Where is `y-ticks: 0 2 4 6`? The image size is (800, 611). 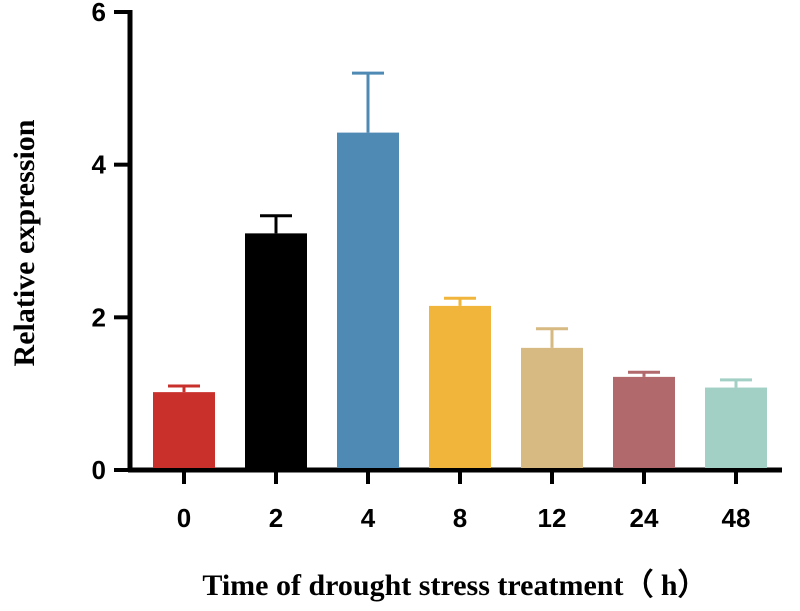
y-ticks: 0 2 4 6 is located at coordinates (111, 242).